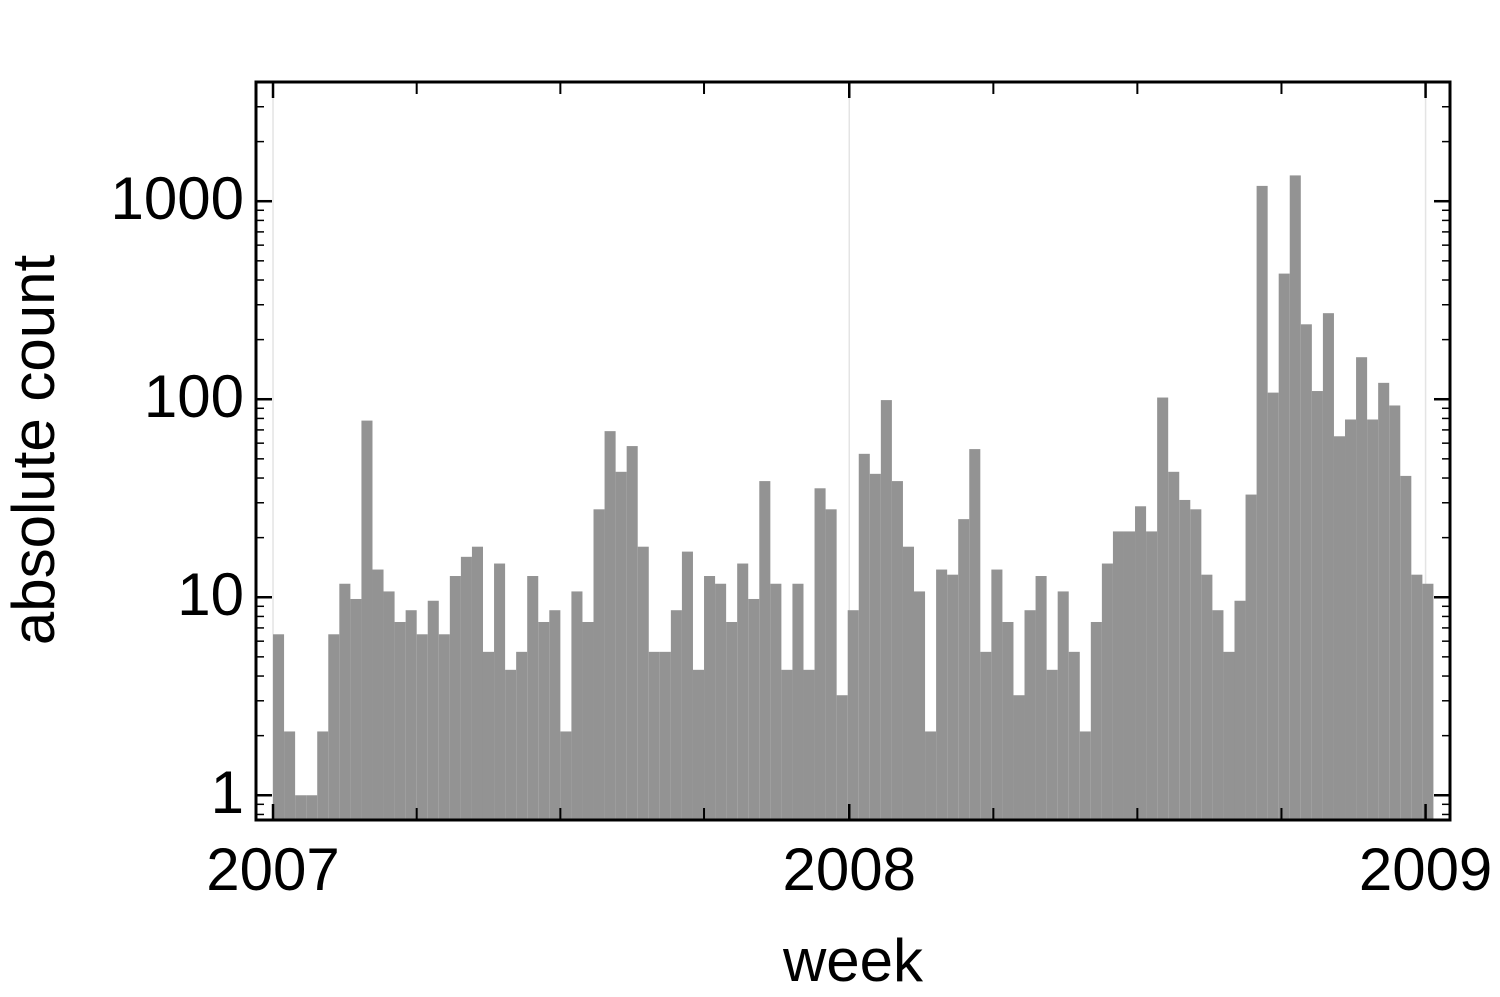 The width and height of the screenshot is (1500, 997). I want to click on y-tick-label: 1000, so click(177, 198).